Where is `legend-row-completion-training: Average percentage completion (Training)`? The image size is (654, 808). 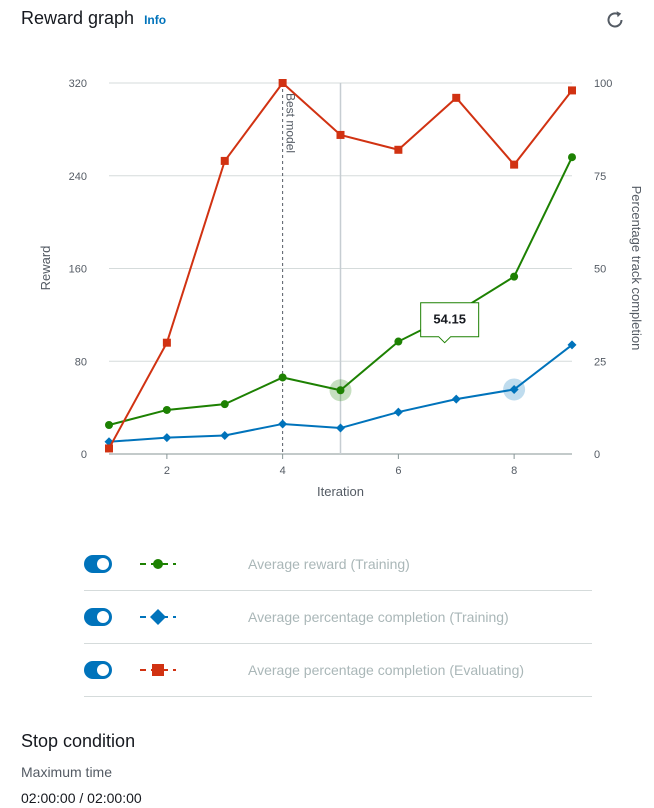 legend-row-completion-training: Average percentage completion (Training) is located at coordinates (338, 617).